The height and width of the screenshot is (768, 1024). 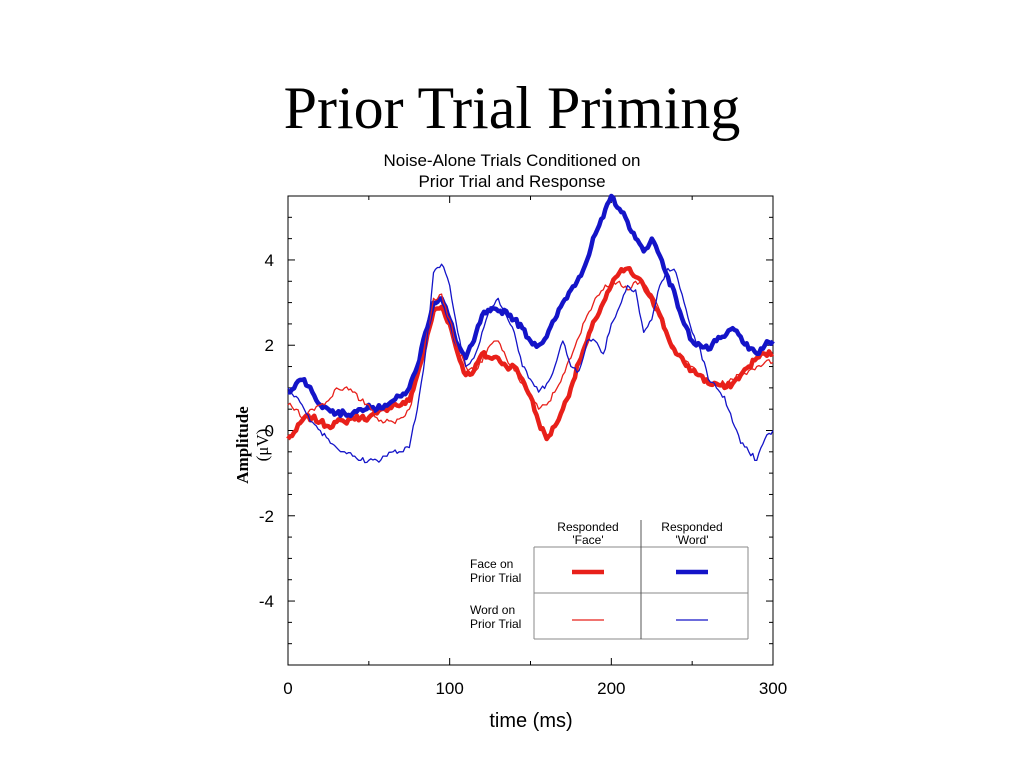 I want to click on x-tick-label: 100, so click(x=449, y=688).